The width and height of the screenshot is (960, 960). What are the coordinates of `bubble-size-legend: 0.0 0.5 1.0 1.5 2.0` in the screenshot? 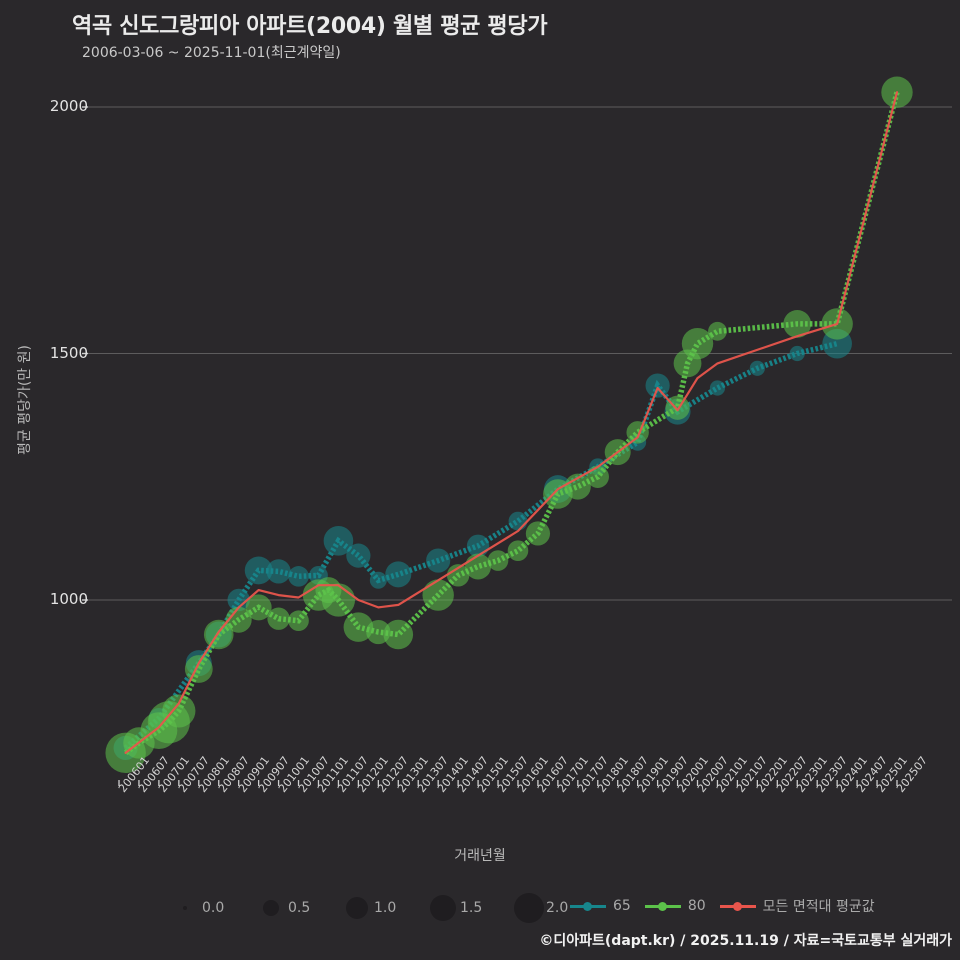 It's located at (383, 908).